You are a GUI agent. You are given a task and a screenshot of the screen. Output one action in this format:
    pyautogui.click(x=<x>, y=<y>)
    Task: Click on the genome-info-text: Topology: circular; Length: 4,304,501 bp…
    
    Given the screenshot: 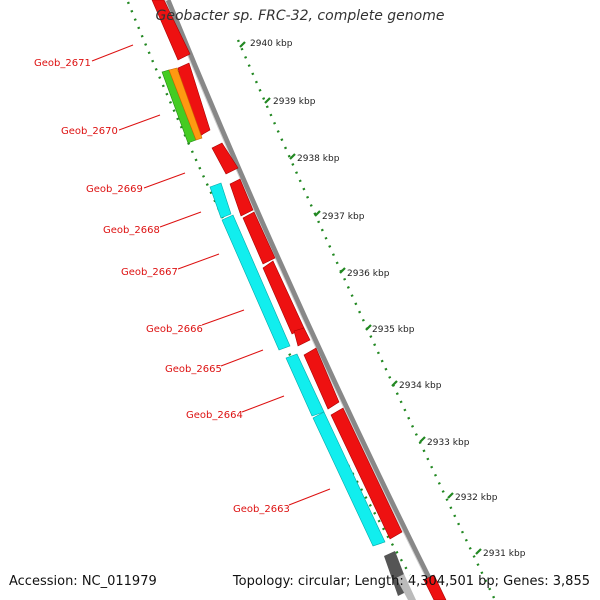 What is the action you would take?
    pyautogui.click(x=411, y=581)
    